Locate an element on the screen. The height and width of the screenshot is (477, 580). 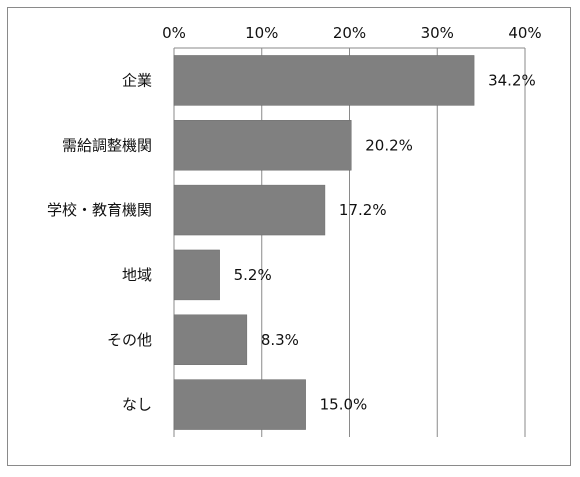
data-label: 5.2% is located at coordinates (253, 275).